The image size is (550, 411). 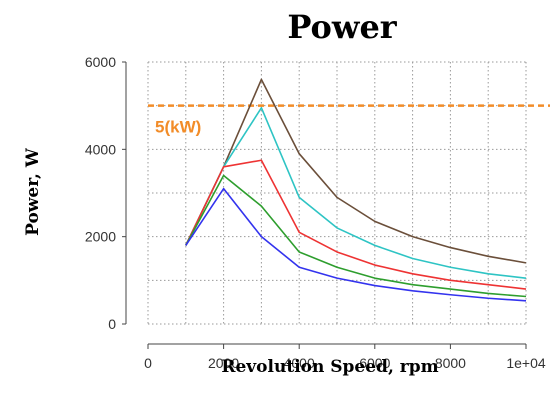 I want to click on reference-line-group: 5(kW), so click(x=349, y=120).